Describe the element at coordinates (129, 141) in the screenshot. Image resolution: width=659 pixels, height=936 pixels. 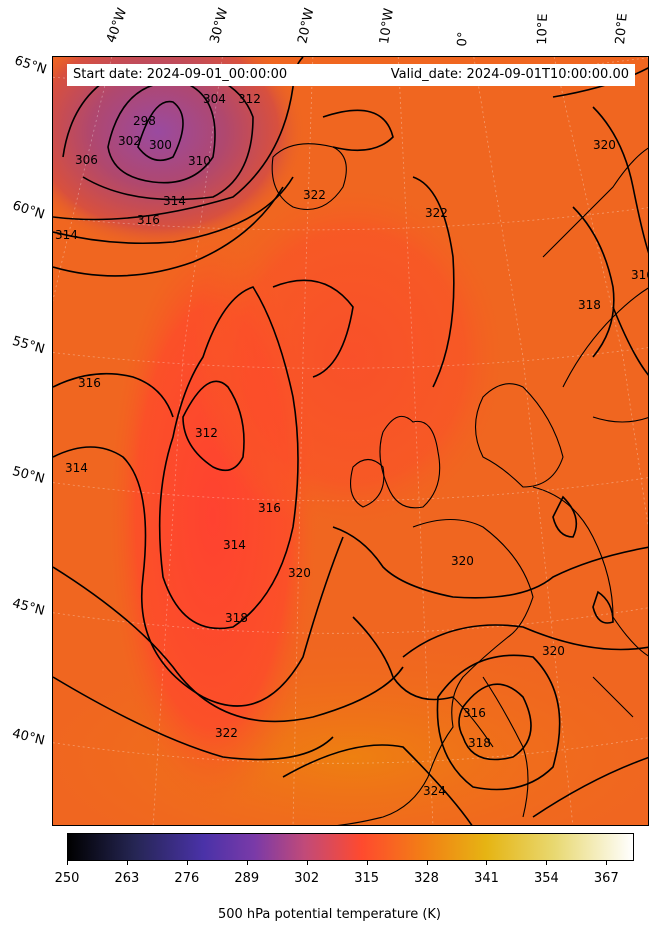
I see `contour-label: 302` at that location.